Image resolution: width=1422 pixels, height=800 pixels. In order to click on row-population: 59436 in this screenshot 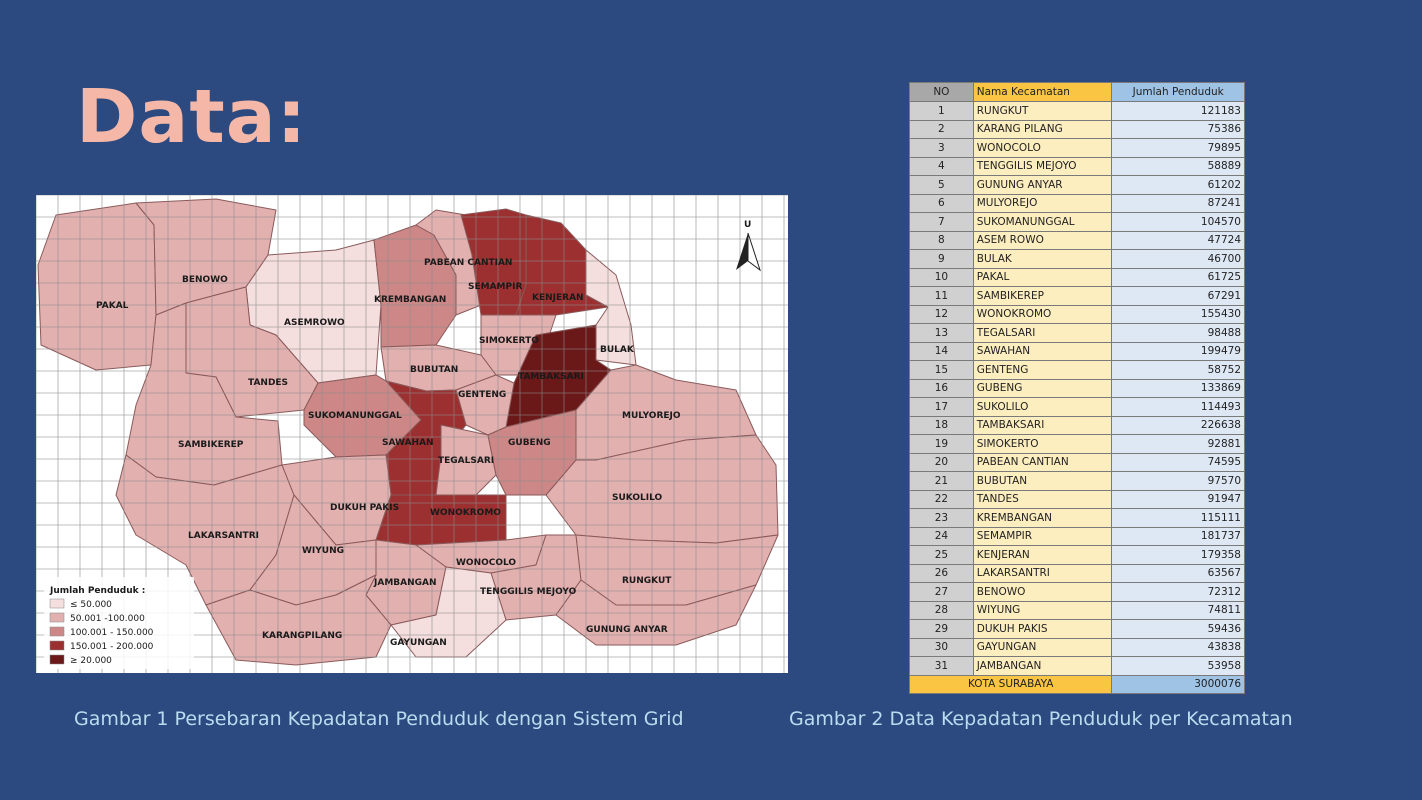, I will do `click(1178, 629)`.